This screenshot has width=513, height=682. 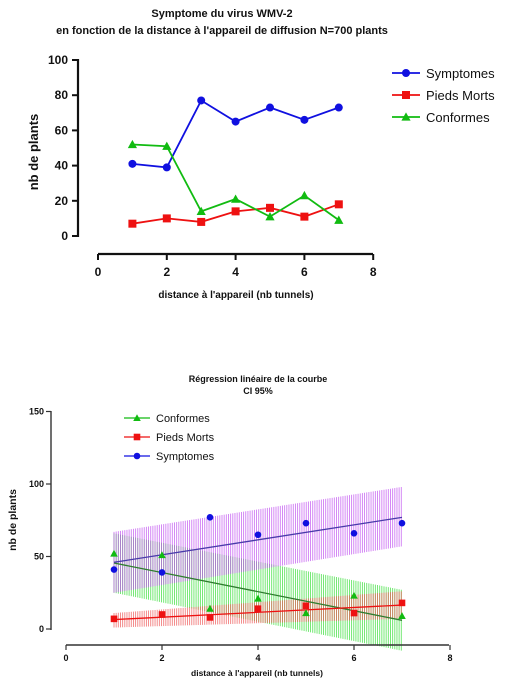 What do you see at coordinates (235, 295) in the screenshot?
I see `chart1-x-axis-label: distance à l'appareil (nb tunnels)` at bounding box center [235, 295].